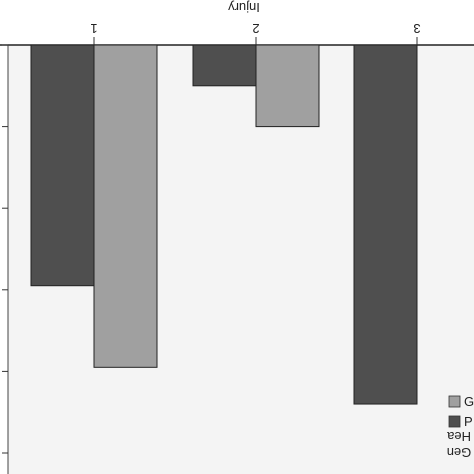  What do you see at coordinates (255, 28) in the screenshot?
I see `x-tick-label: 2` at bounding box center [255, 28].